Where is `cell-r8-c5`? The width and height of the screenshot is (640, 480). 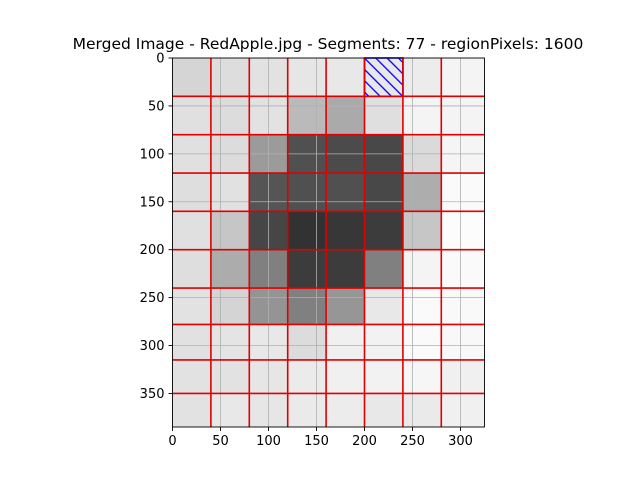 cell-r8-c5 is located at coordinates (383, 376).